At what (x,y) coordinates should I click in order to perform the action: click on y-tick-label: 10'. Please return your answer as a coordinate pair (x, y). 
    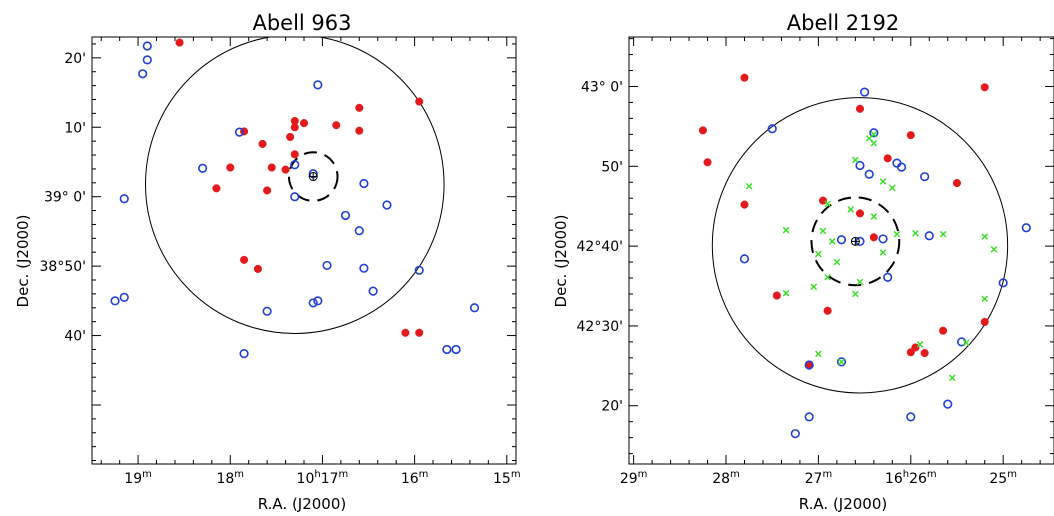
    Looking at the image, I should click on (75, 128).